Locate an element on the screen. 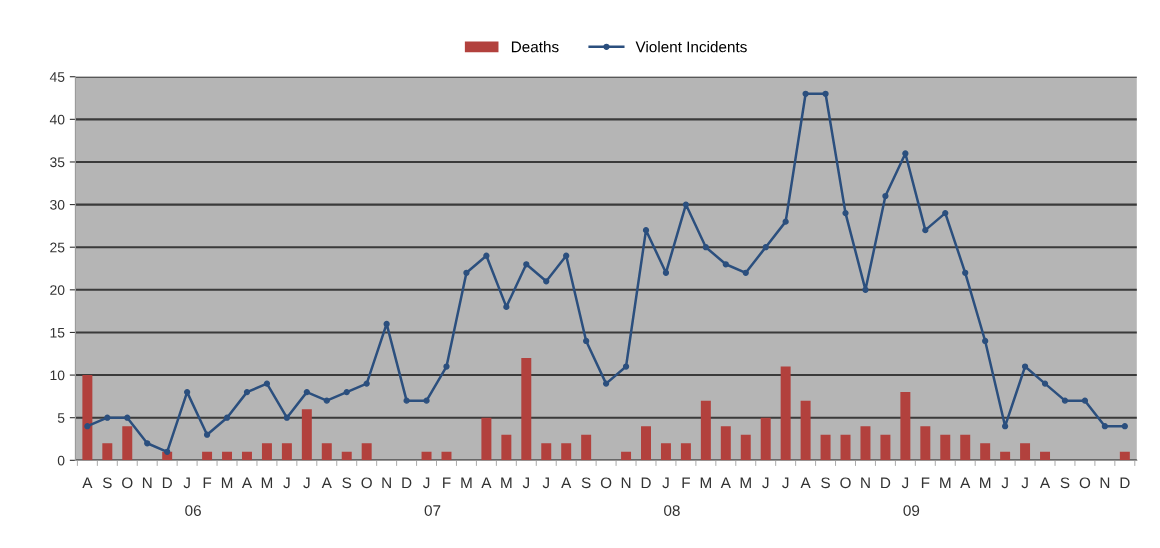 The width and height of the screenshot is (1160, 548). text: 06 is located at coordinates (193, 510).